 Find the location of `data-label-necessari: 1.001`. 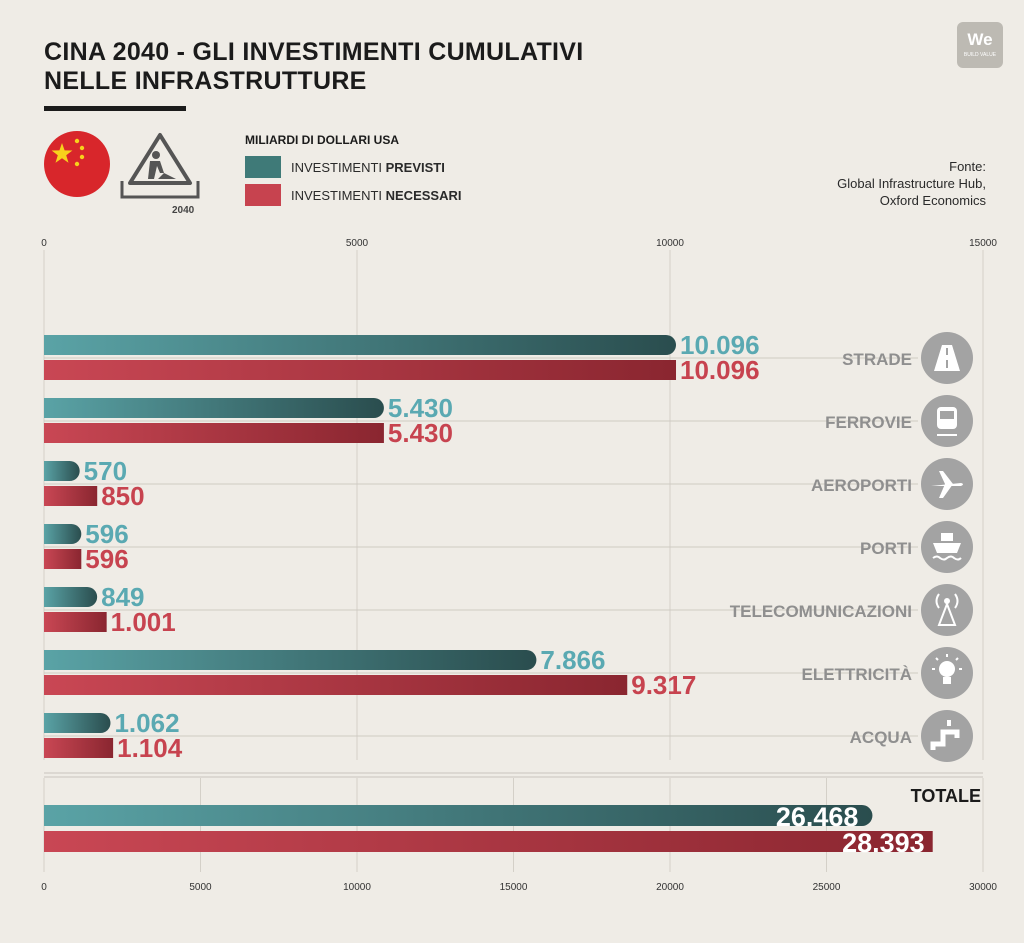

data-label-necessari: 1.001 is located at coordinates (143, 622).